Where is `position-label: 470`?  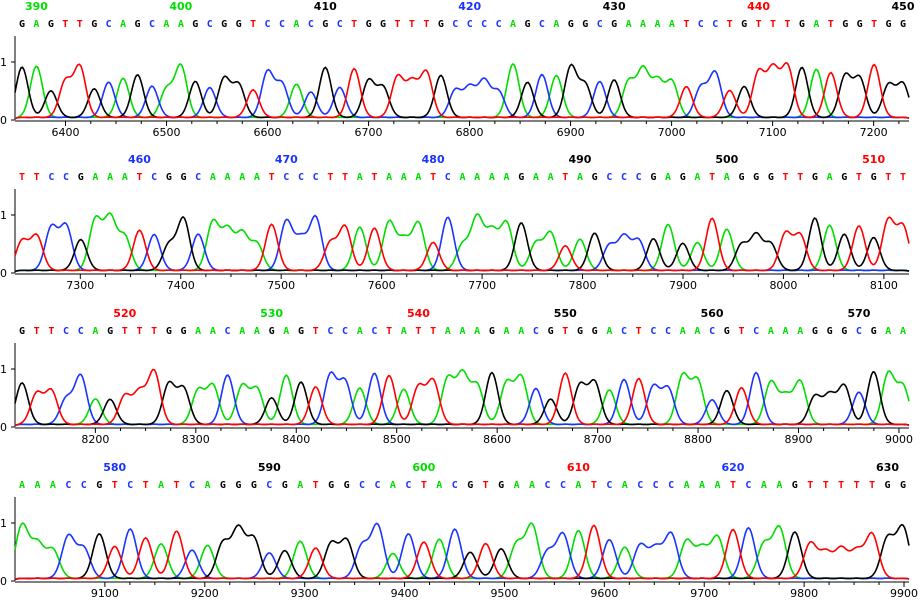
position-label: 470 is located at coordinates (286, 159).